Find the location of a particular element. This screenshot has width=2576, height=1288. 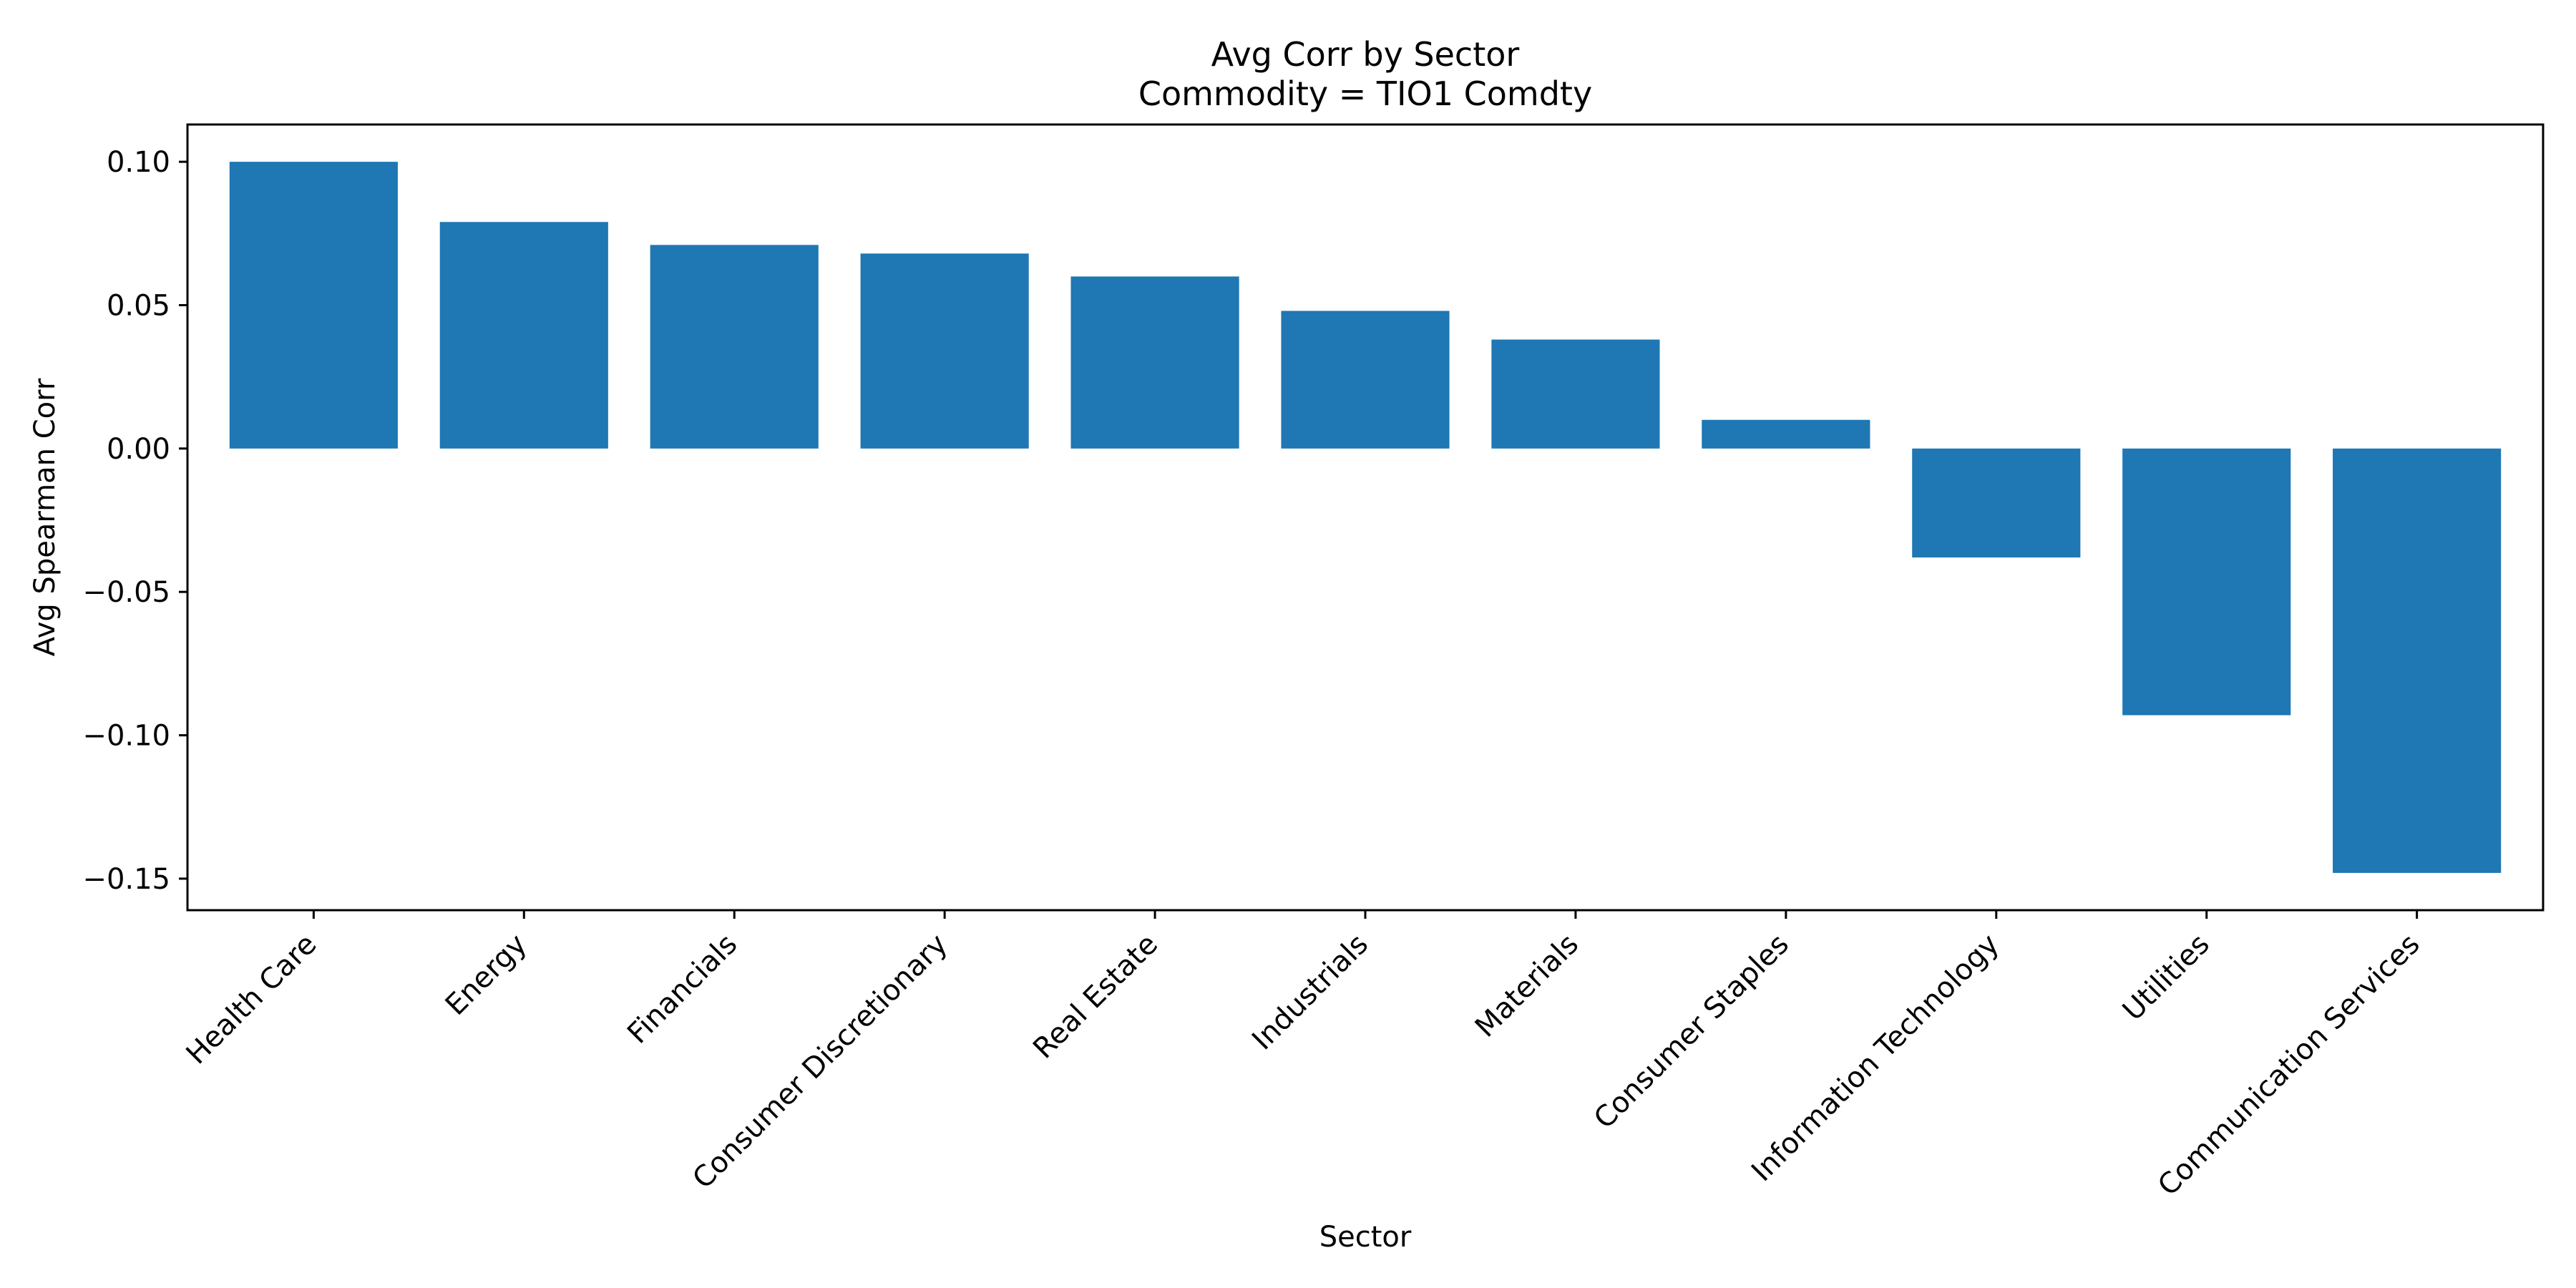

x-axis-label: Sector is located at coordinates (1365, 1237).